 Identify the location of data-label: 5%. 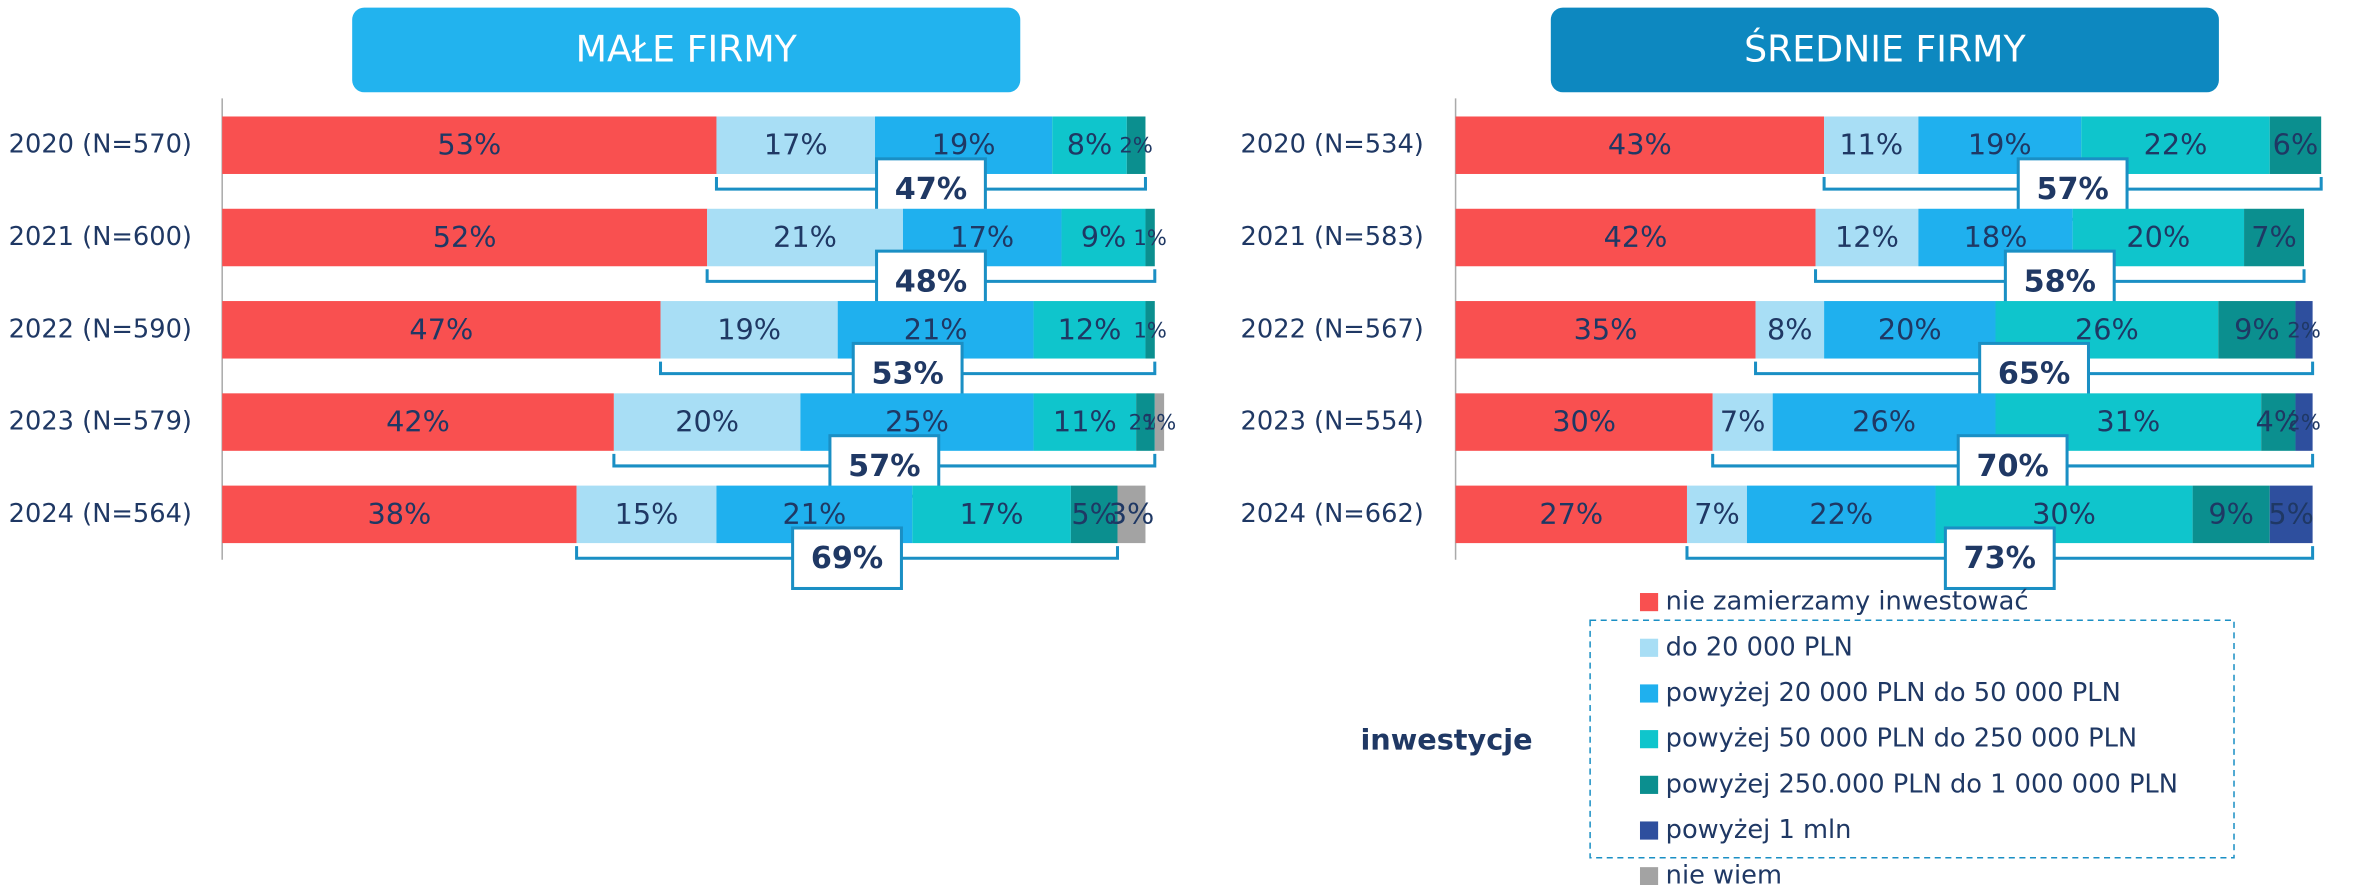
(1094, 514).